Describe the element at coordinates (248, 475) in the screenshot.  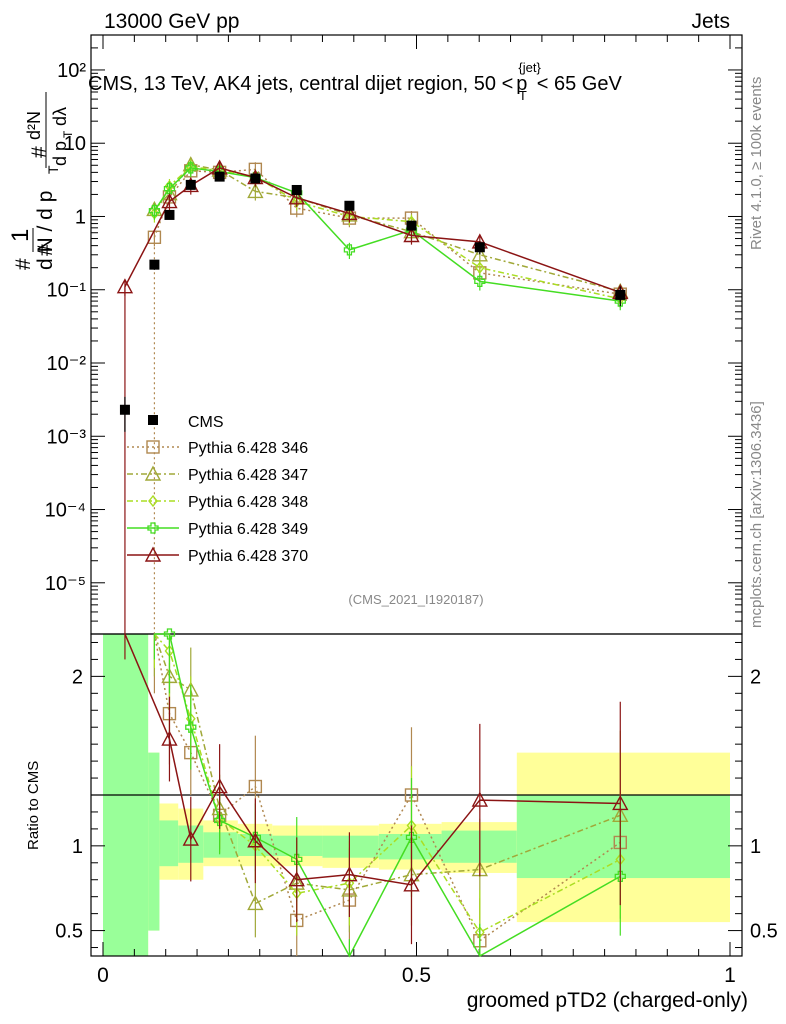
I see `legend-label-2: Pythia 6.428 347` at that location.